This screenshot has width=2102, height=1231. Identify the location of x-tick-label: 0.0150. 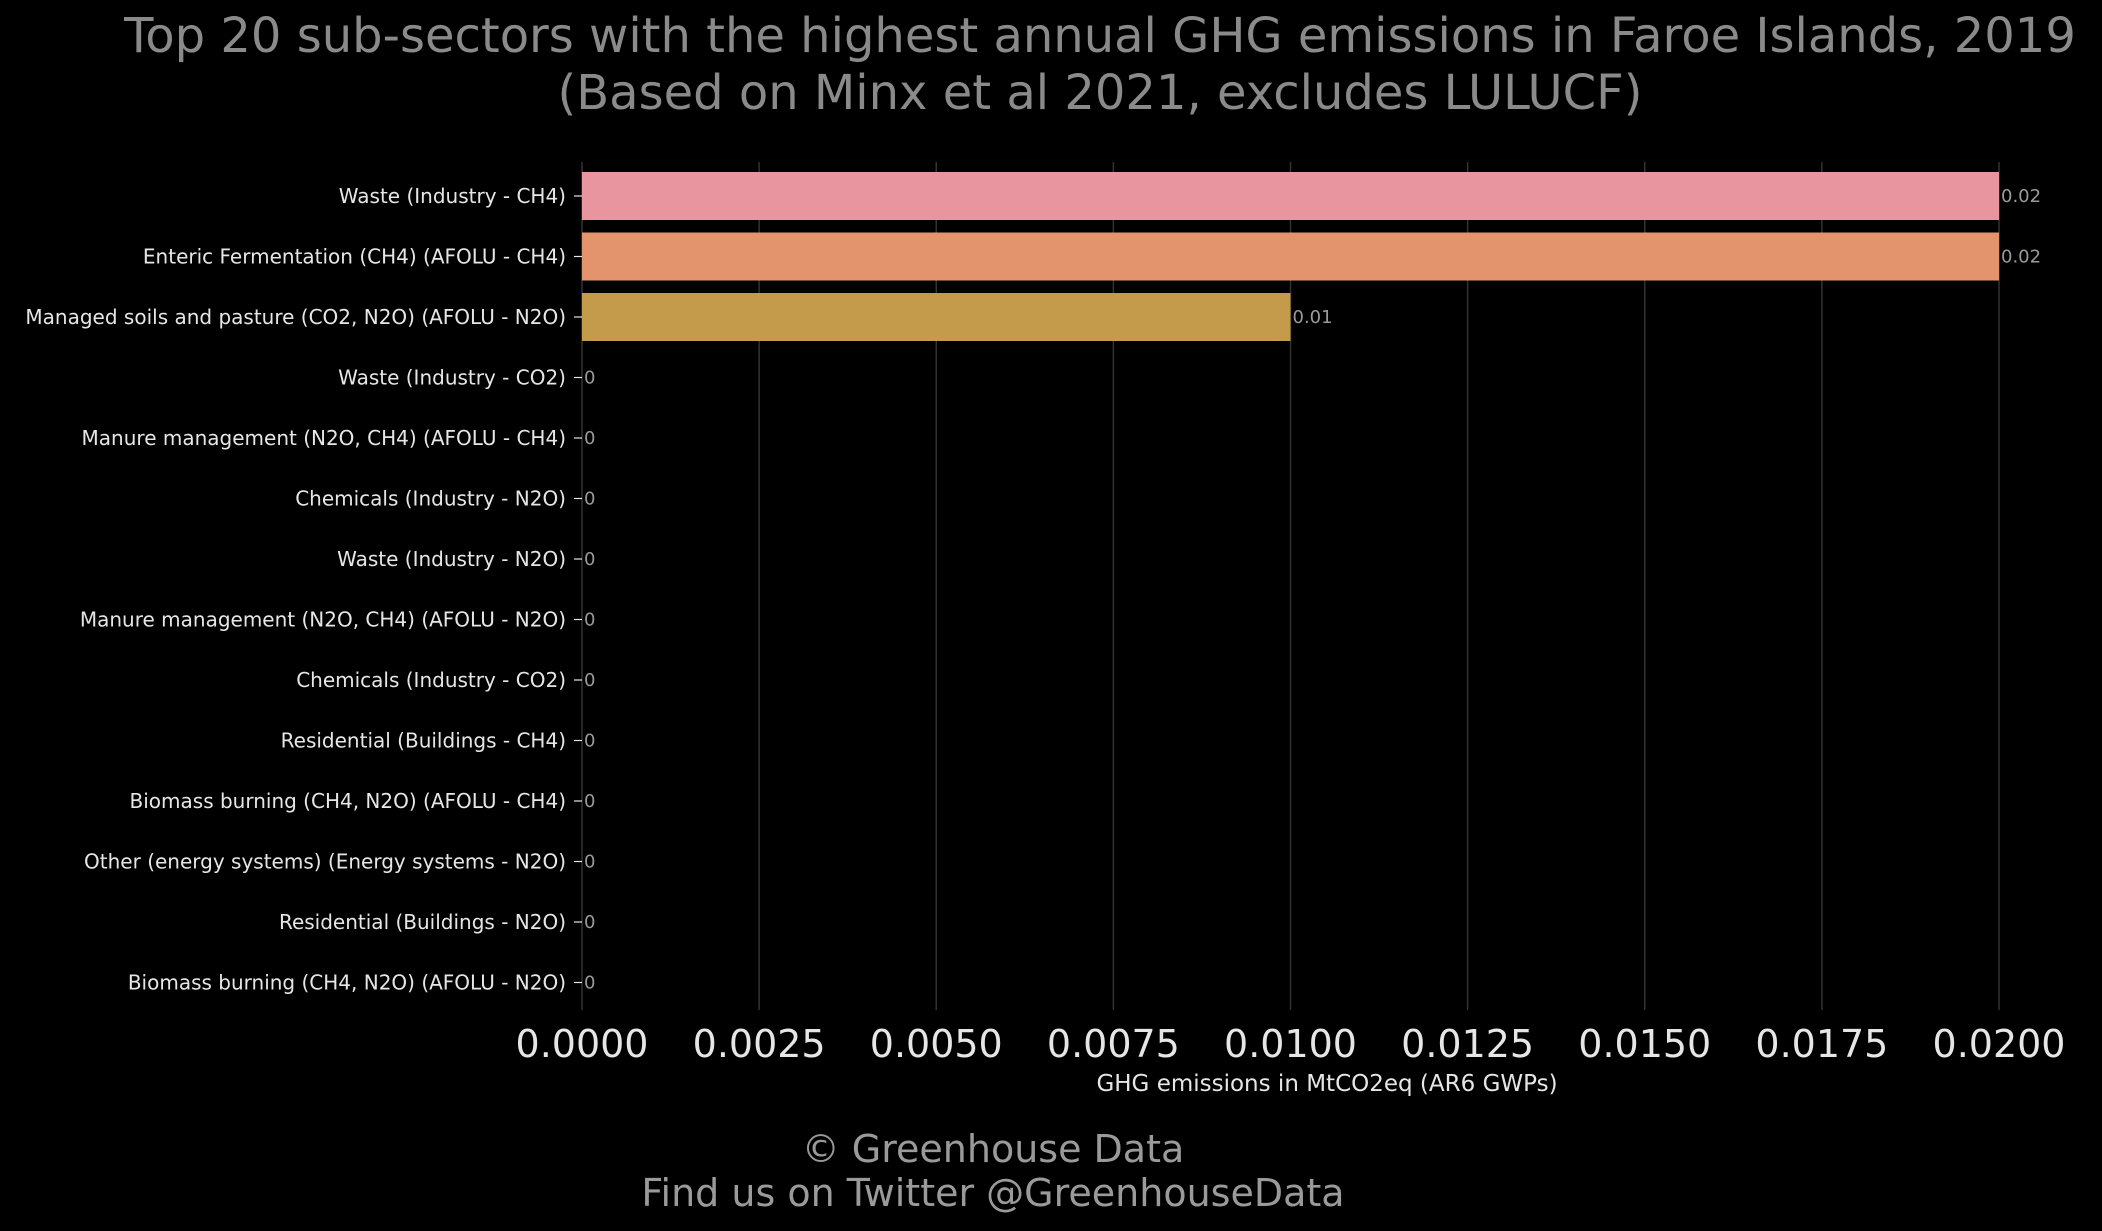
(1644, 1044).